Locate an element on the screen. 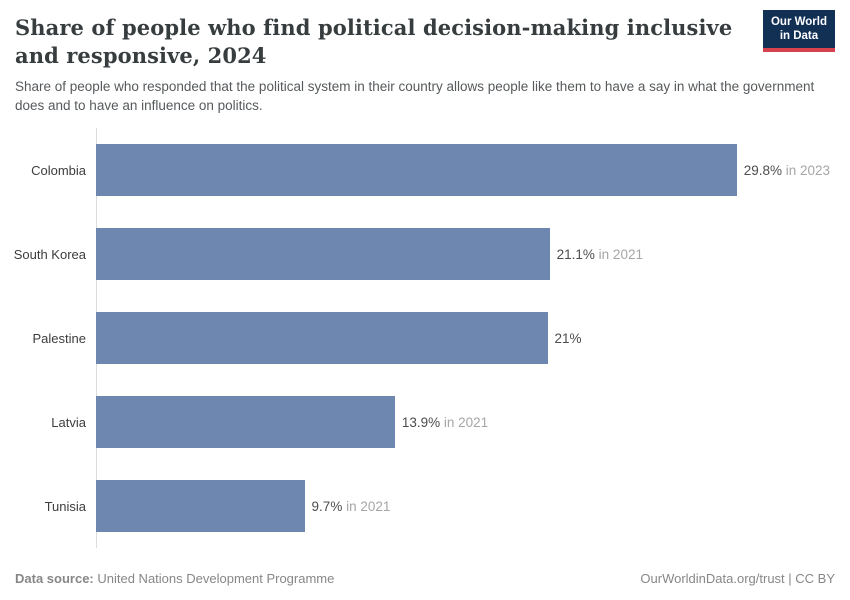 The height and width of the screenshot is (600, 850). category-label: Latvia is located at coordinates (68, 422).